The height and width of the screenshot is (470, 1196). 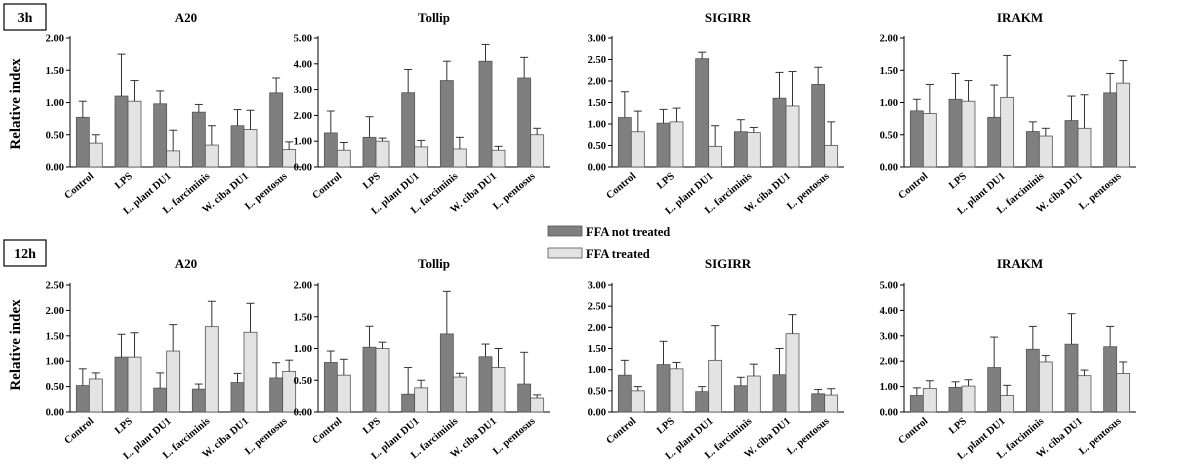 What do you see at coordinates (16, 104) in the screenshot?
I see `y-axis-title-3h: Relative index` at bounding box center [16, 104].